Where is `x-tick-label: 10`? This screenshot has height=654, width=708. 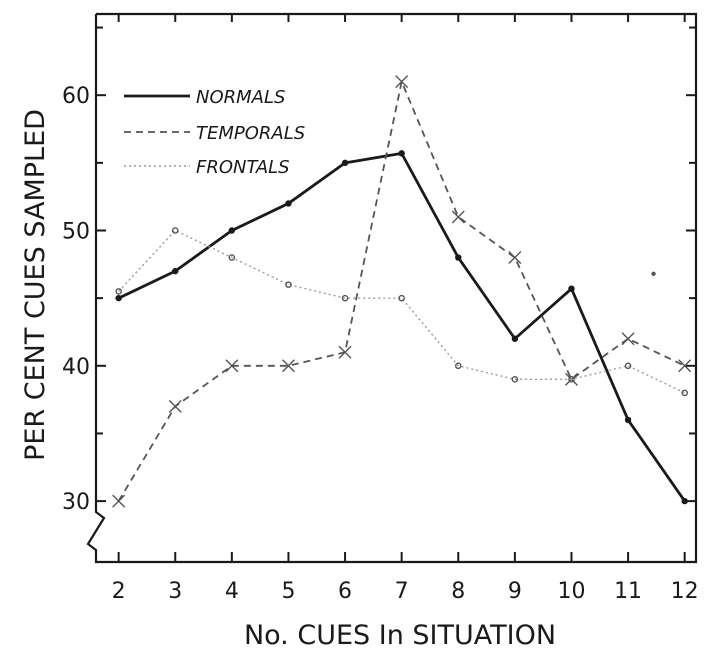 x-tick-label: 10 is located at coordinates (571, 591).